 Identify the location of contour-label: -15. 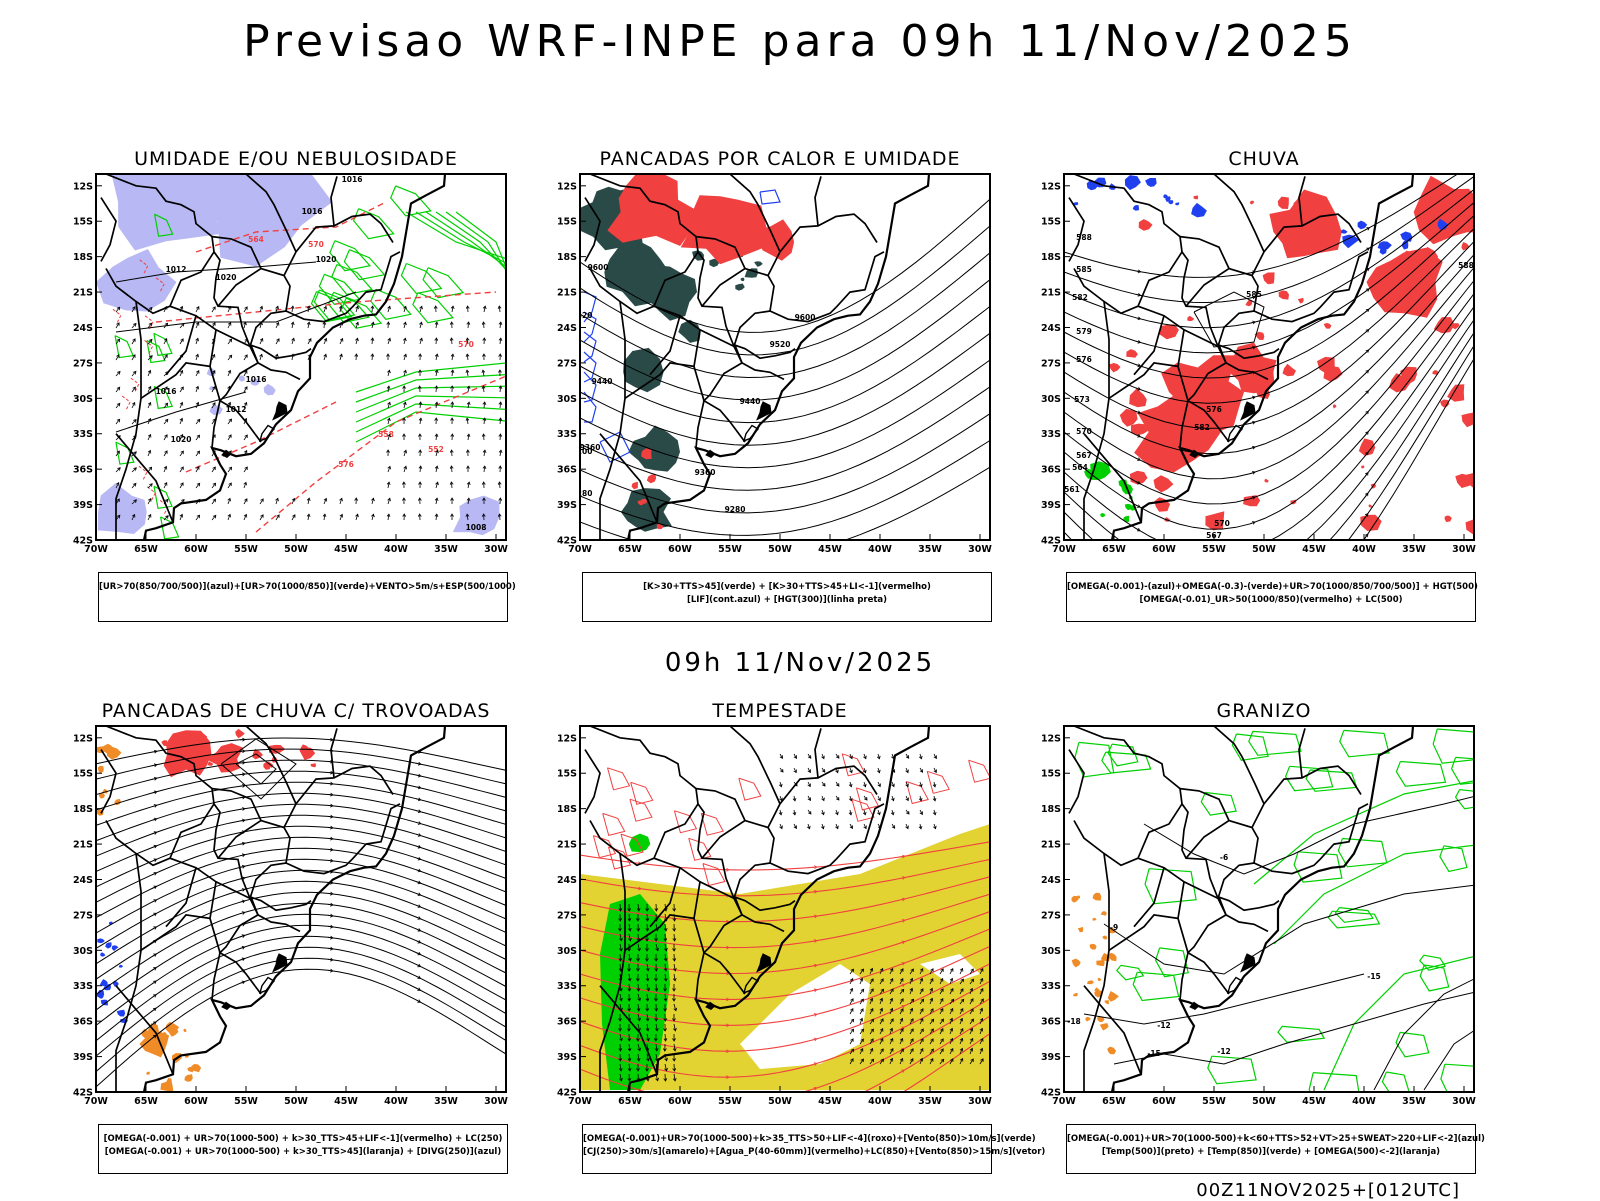
(1374, 976).